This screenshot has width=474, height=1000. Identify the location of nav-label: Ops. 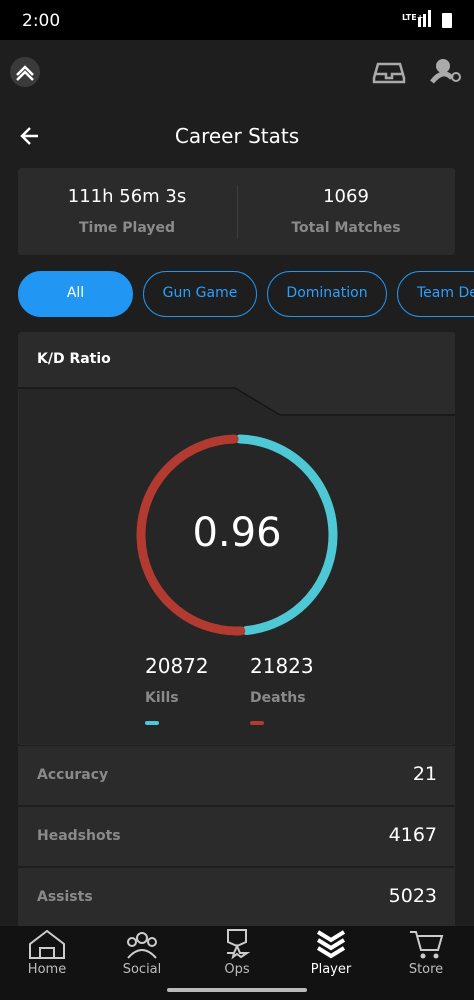
(237, 969).